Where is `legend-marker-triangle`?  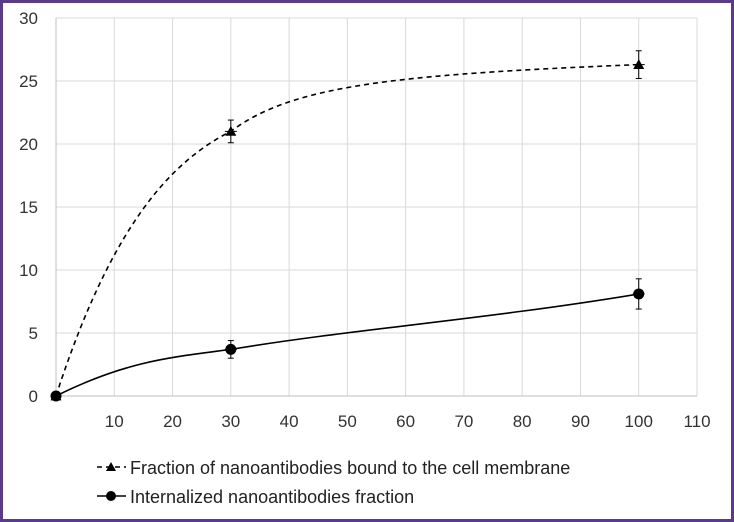 legend-marker-triangle is located at coordinates (111, 466).